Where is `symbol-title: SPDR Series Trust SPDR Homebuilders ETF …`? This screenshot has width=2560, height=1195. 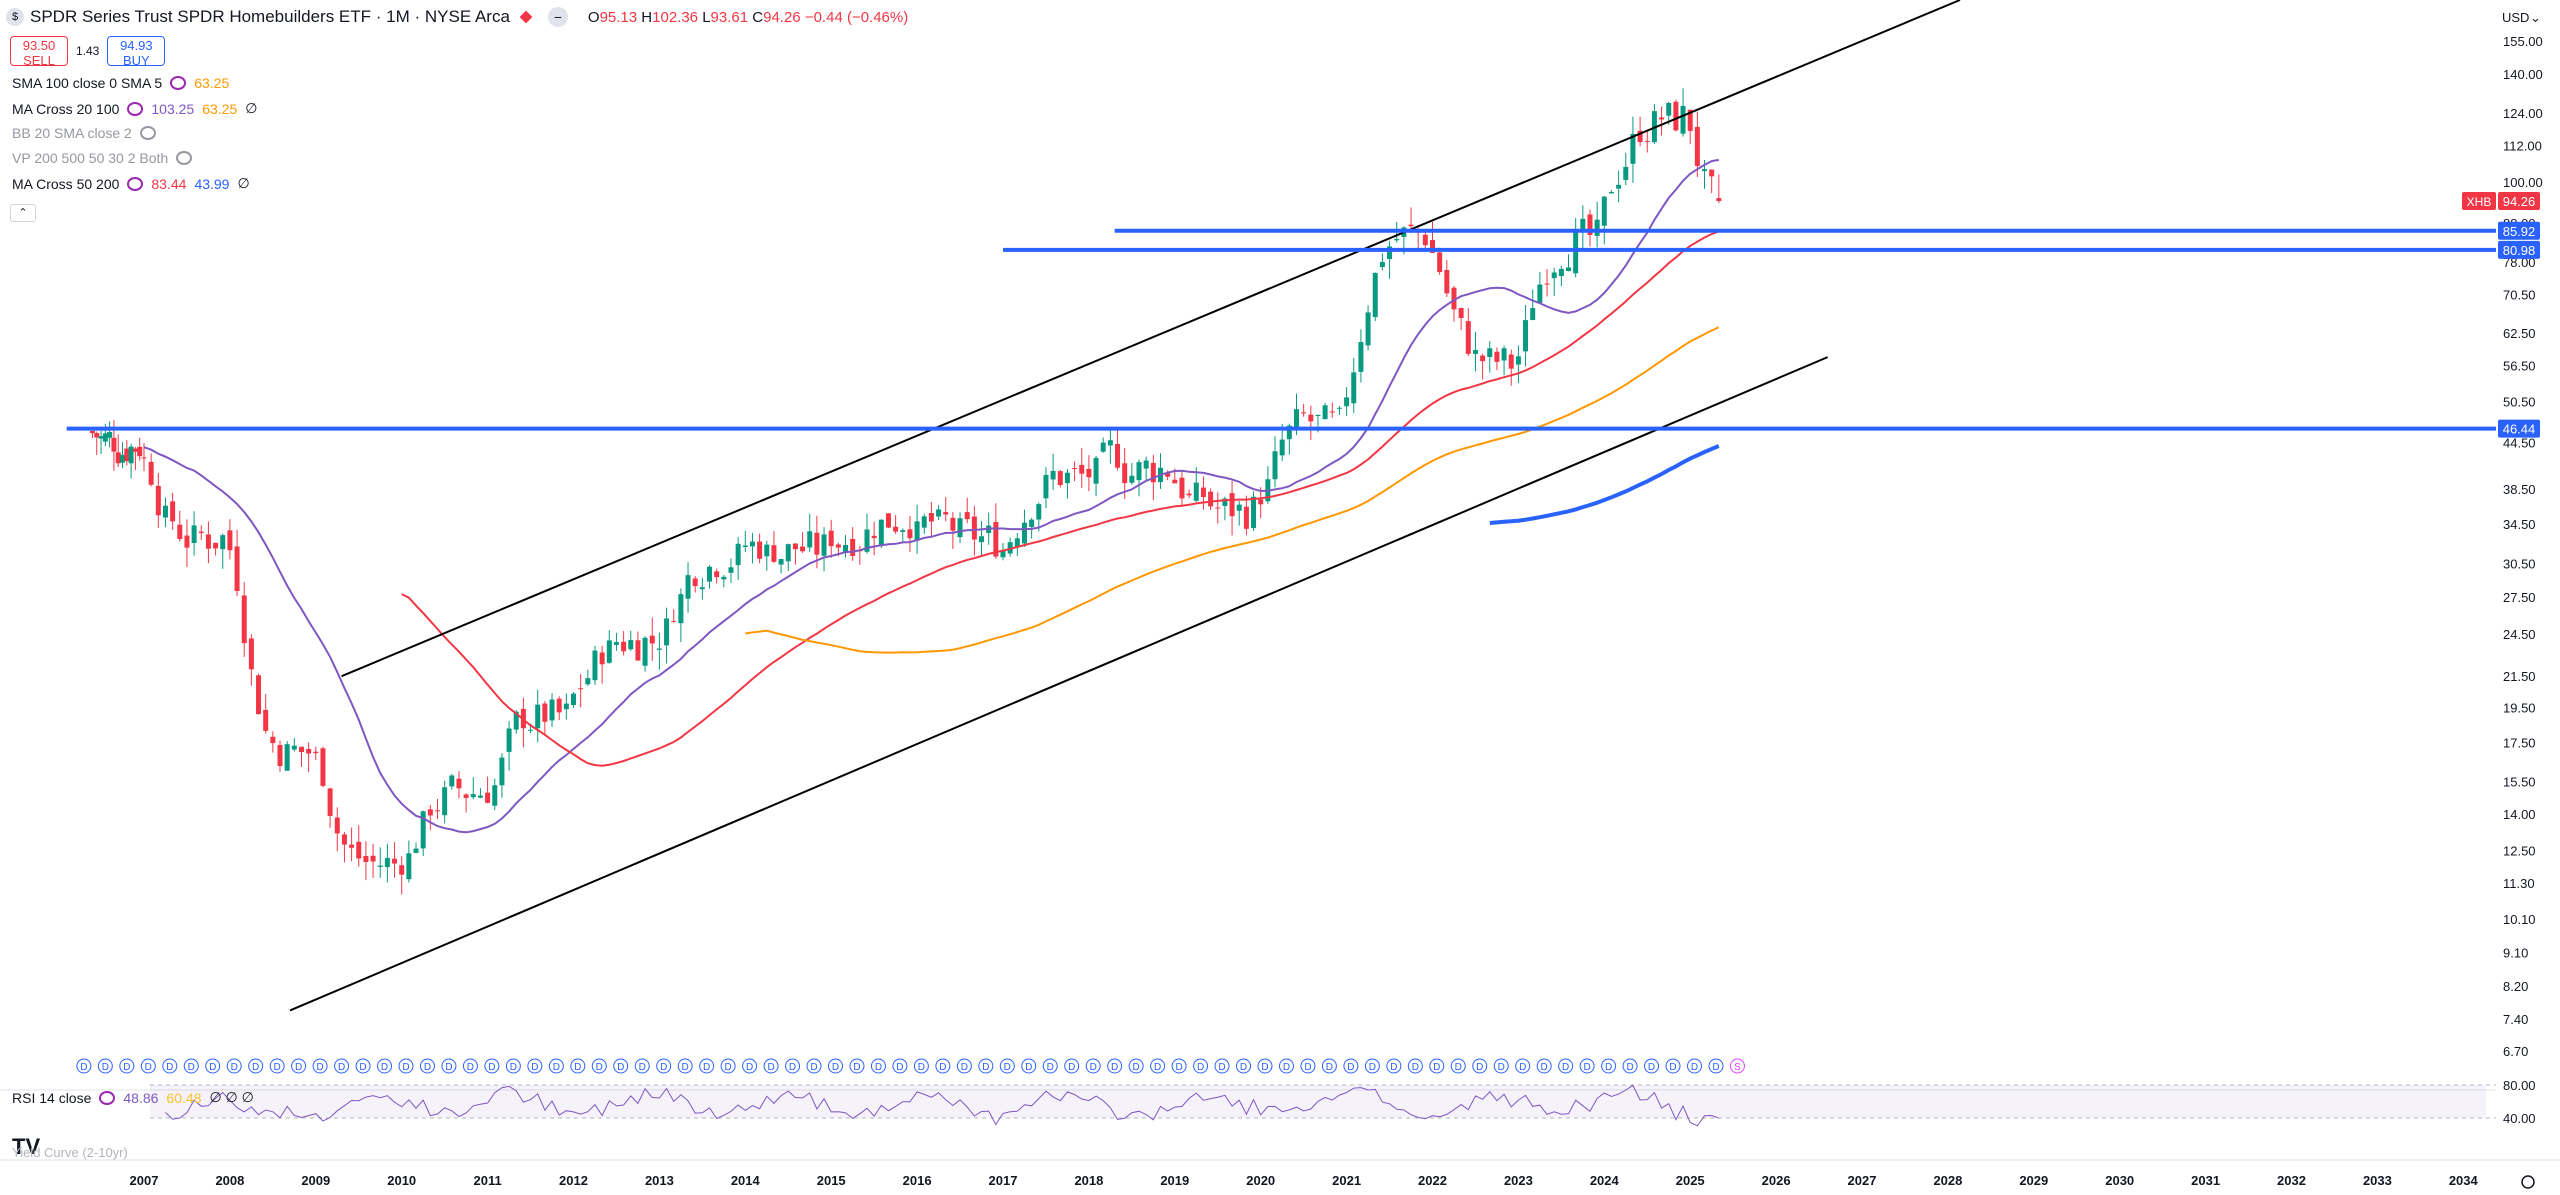 symbol-title: SPDR Series Trust SPDR Homebuilders ETF … is located at coordinates (270, 16).